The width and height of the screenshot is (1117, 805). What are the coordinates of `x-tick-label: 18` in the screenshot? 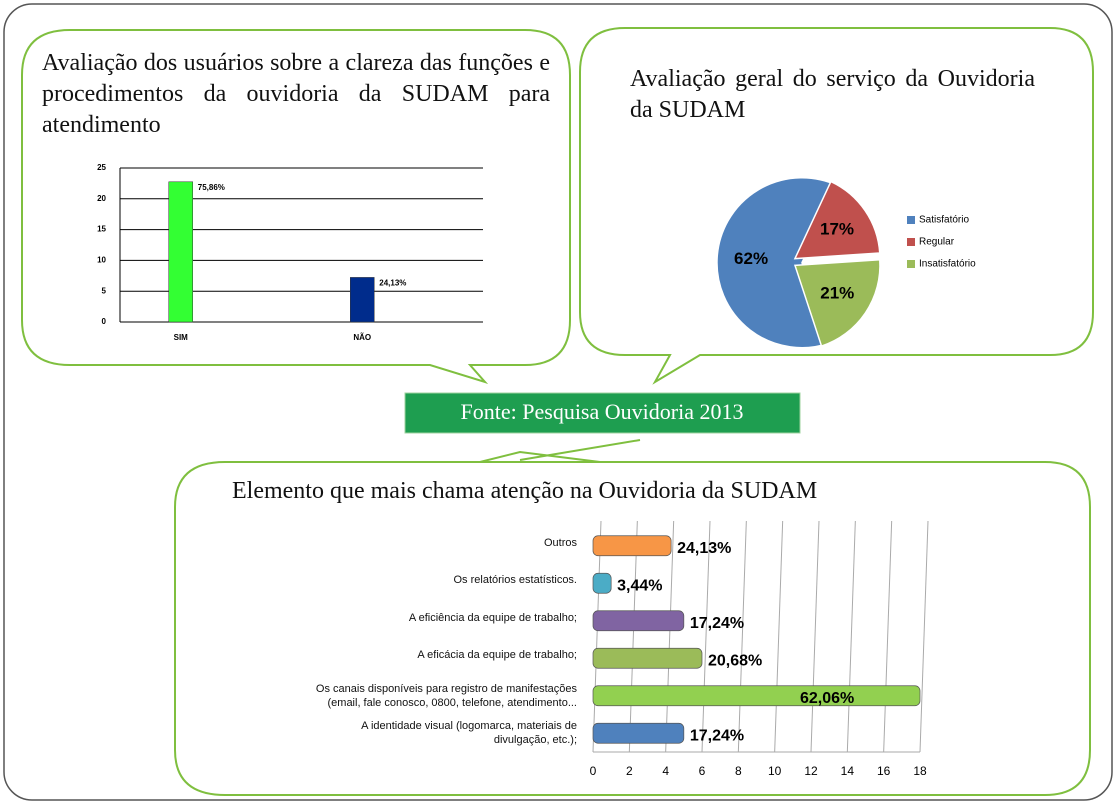 It's located at (920, 771).